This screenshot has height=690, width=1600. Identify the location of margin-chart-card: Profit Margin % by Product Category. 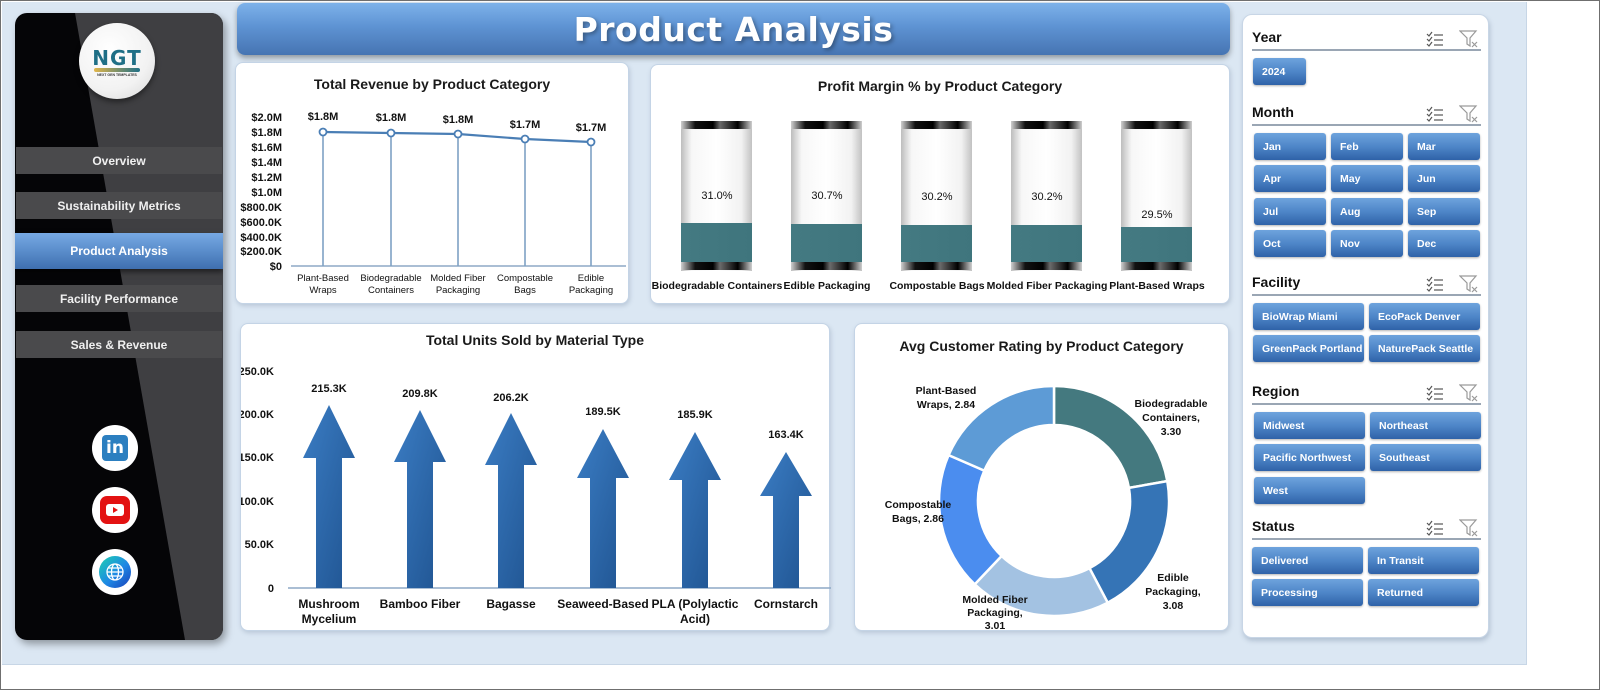
(940, 184).